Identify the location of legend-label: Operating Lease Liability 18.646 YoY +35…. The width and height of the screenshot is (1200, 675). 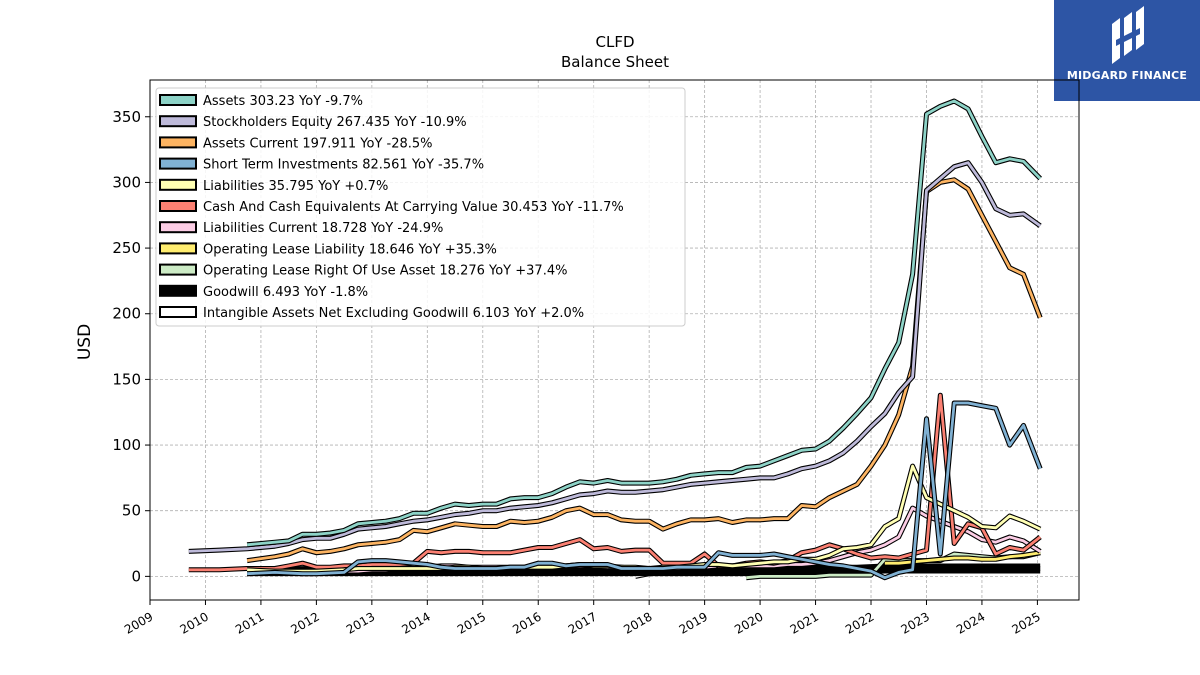
(350, 249).